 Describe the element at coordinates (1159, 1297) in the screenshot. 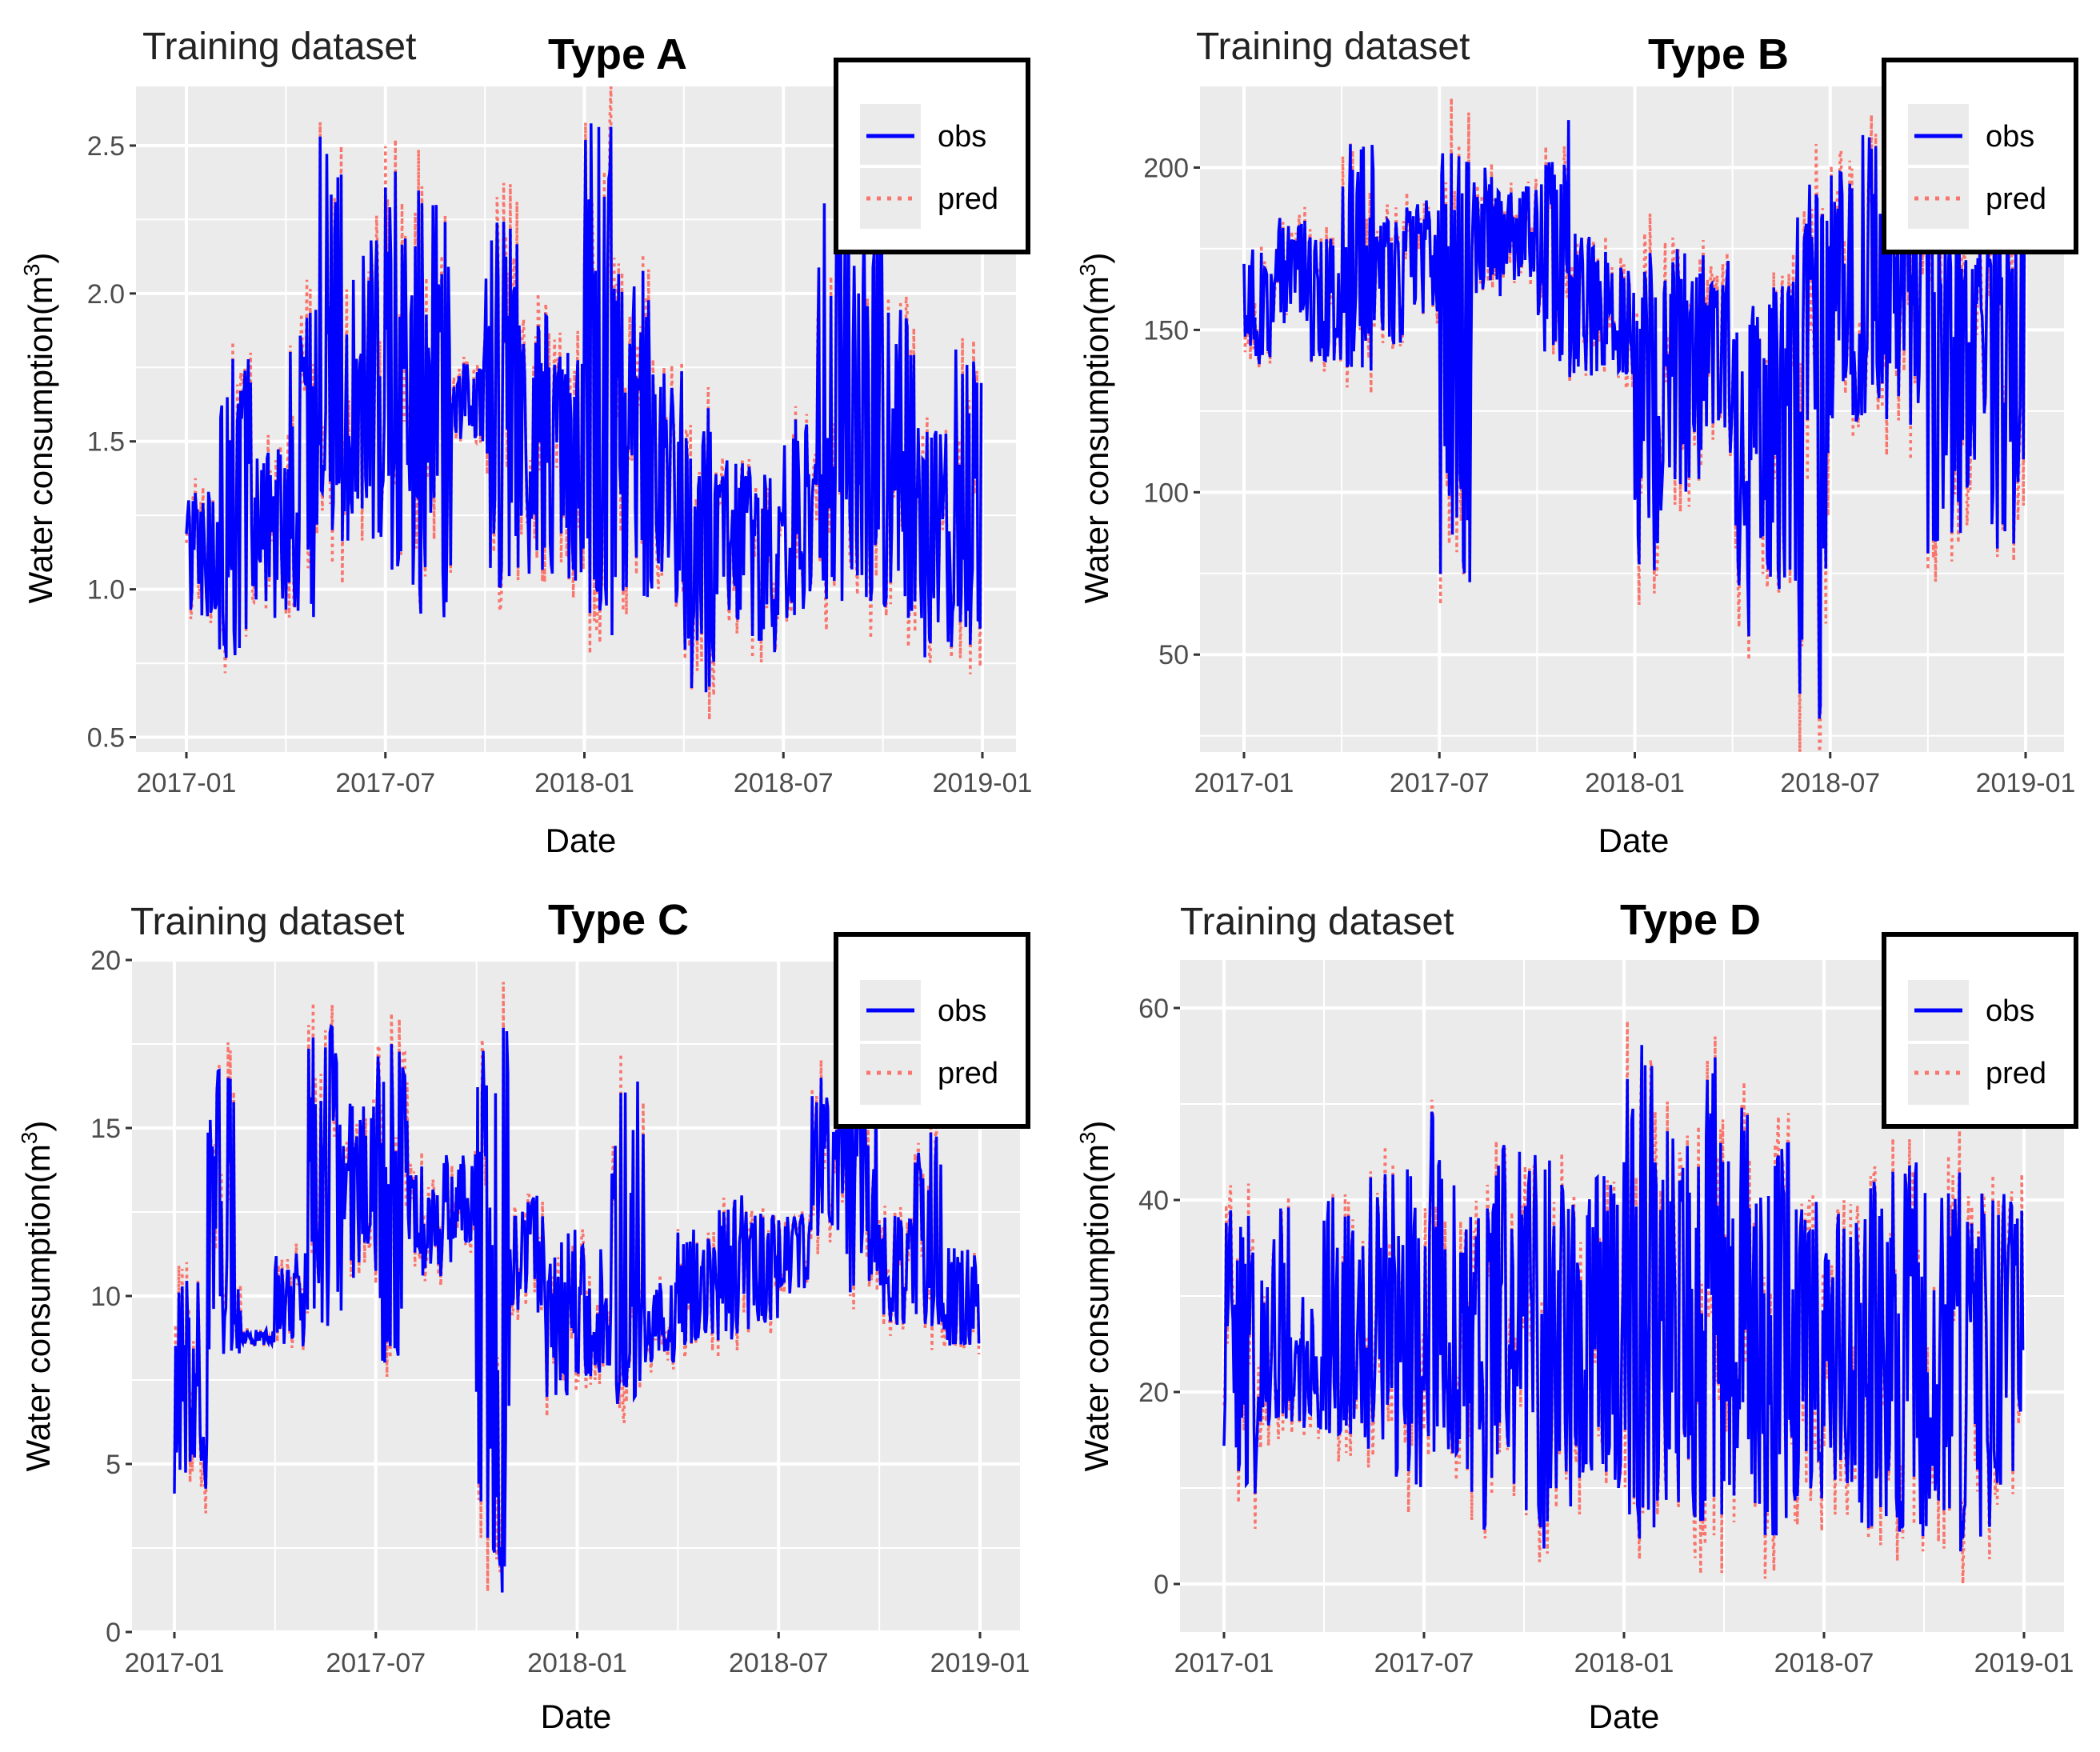

I see `y-axis: 0 20 40 60` at that location.